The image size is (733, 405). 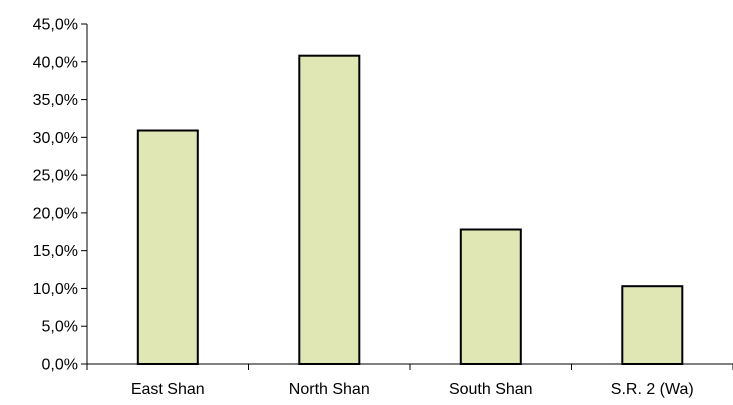 What do you see at coordinates (60, 365) in the screenshot?
I see `y-tick-label: 0,0%` at bounding box center [60, 365].